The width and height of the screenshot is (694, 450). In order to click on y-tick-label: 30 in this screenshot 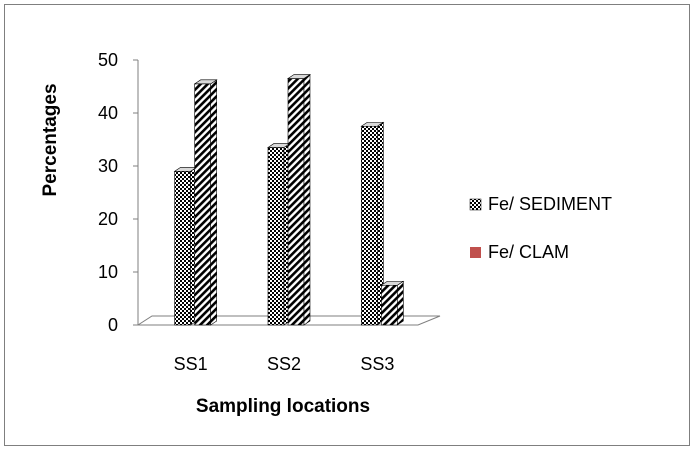, I will do `click(108, 166)`.